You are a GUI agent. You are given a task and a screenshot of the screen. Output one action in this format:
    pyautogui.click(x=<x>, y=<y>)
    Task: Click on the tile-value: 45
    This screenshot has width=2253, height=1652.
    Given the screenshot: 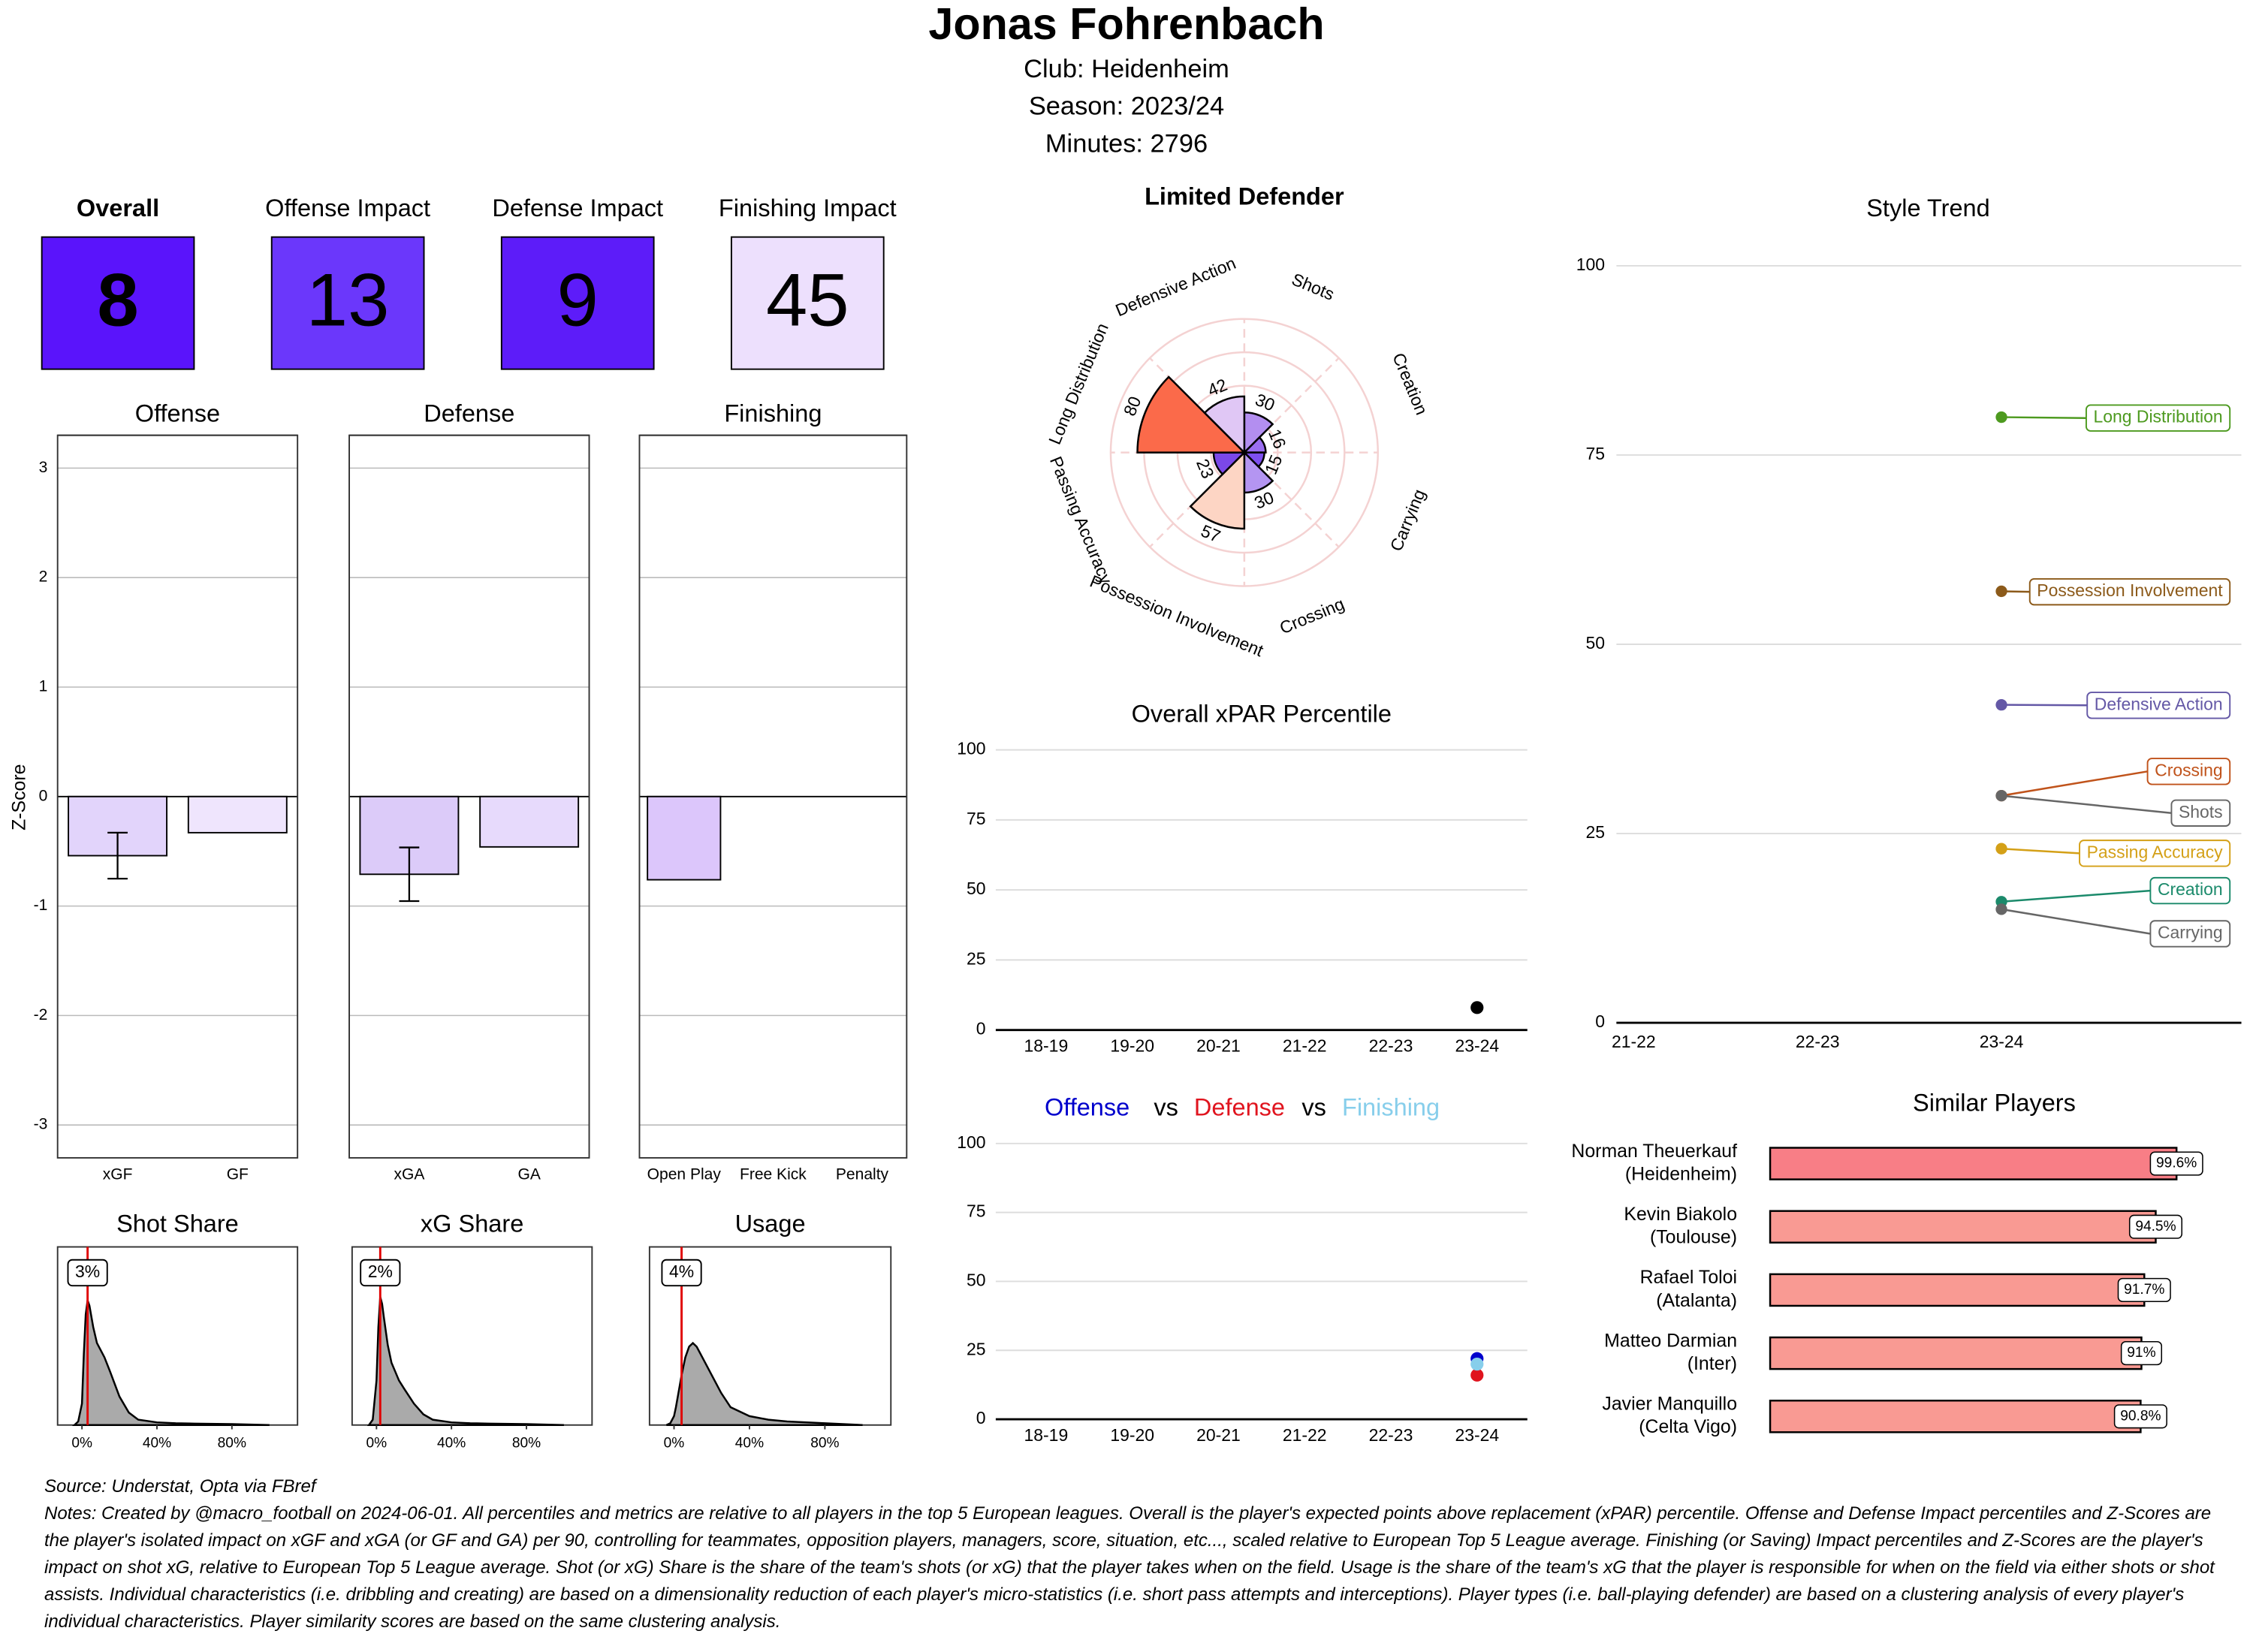 What is the action you would take?
    pyautogui.click(x=807, y=300)
    